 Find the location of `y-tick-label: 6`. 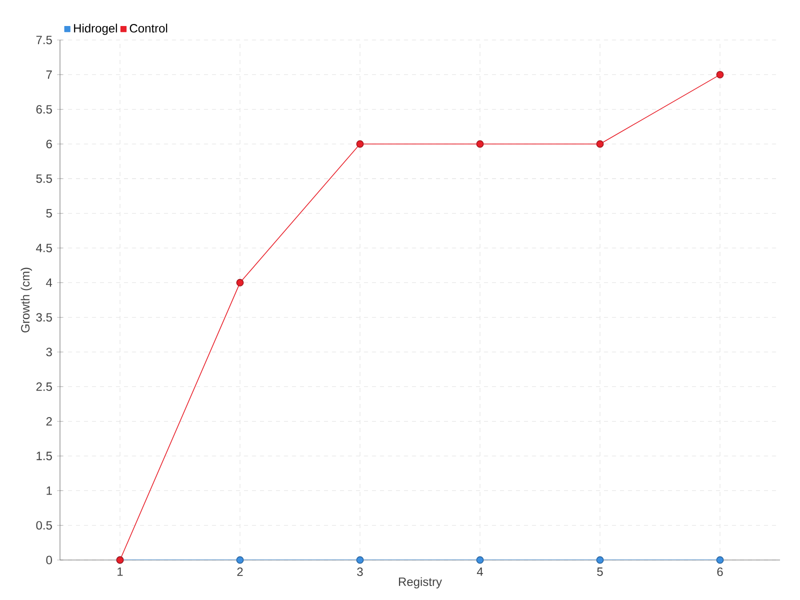

y-tick-label: 6 is located at coordinates (49, 144).